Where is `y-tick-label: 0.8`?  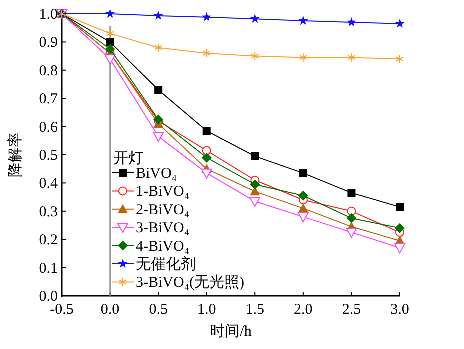
y-tick-label: 0.8 is located at coordinates (48, 71).